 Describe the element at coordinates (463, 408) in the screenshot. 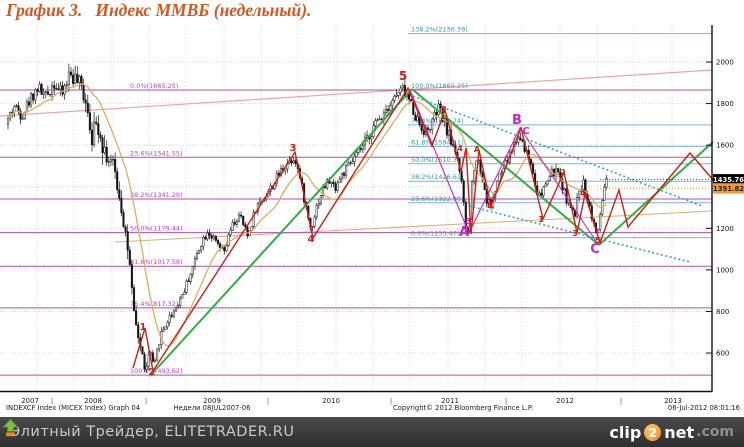

I see `footer-copyright: Copyright© 2012 Bloomberg Finance L.P.` at that location.